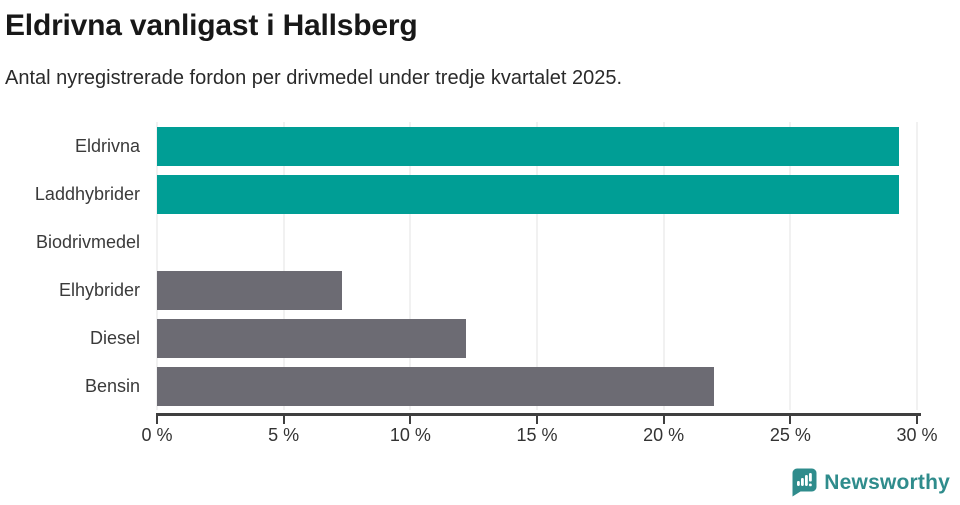 The image size is (960, 505). Describe the element at coordinates (537, 435) in the screenshot. I see `axis-tick-label: 15 %` at that location.